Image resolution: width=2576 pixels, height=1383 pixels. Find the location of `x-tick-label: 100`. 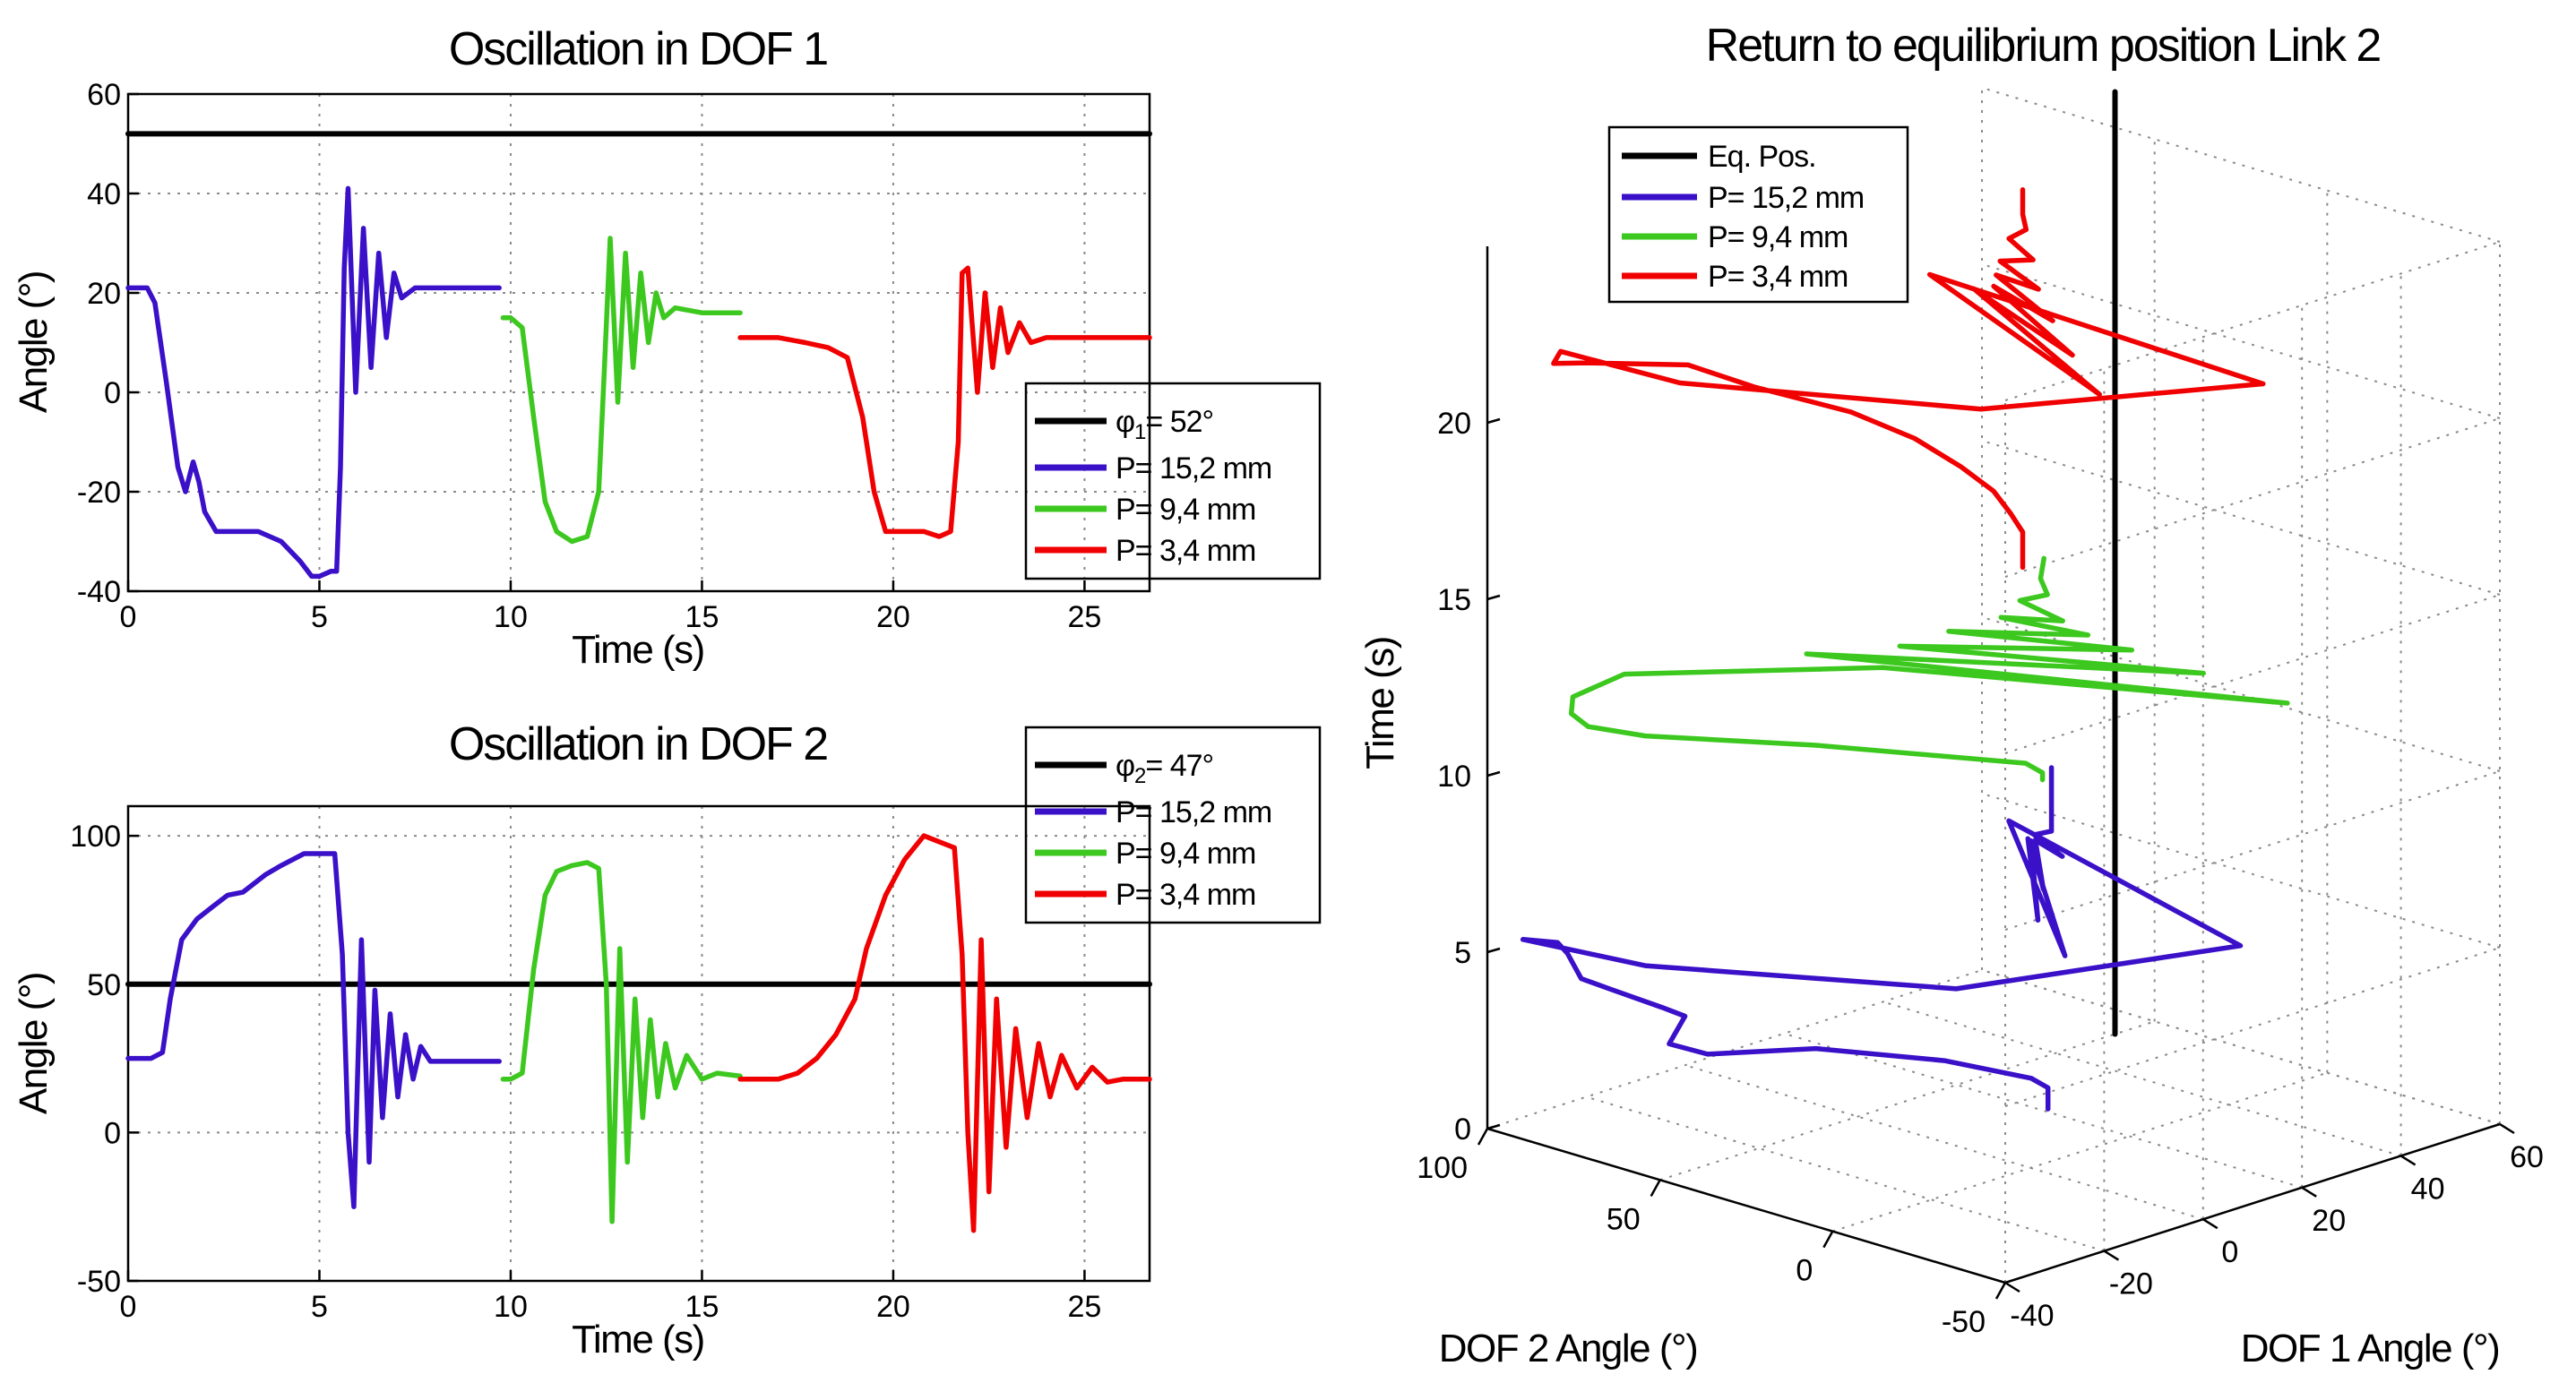

x-tick-label: 100 is located at coordinates (1442, 1168).